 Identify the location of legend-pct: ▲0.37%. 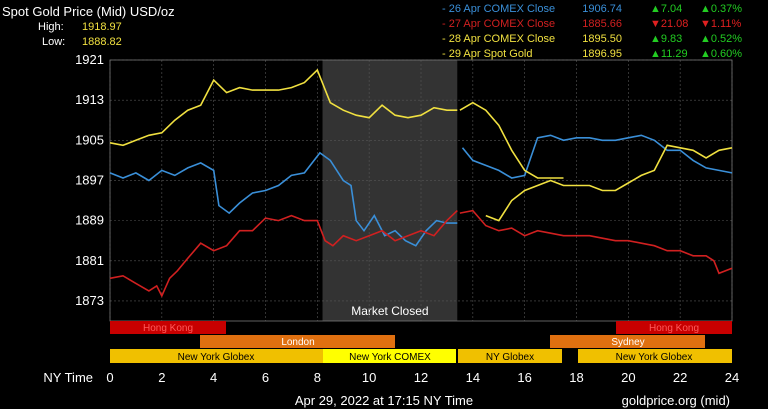
(721, 9).